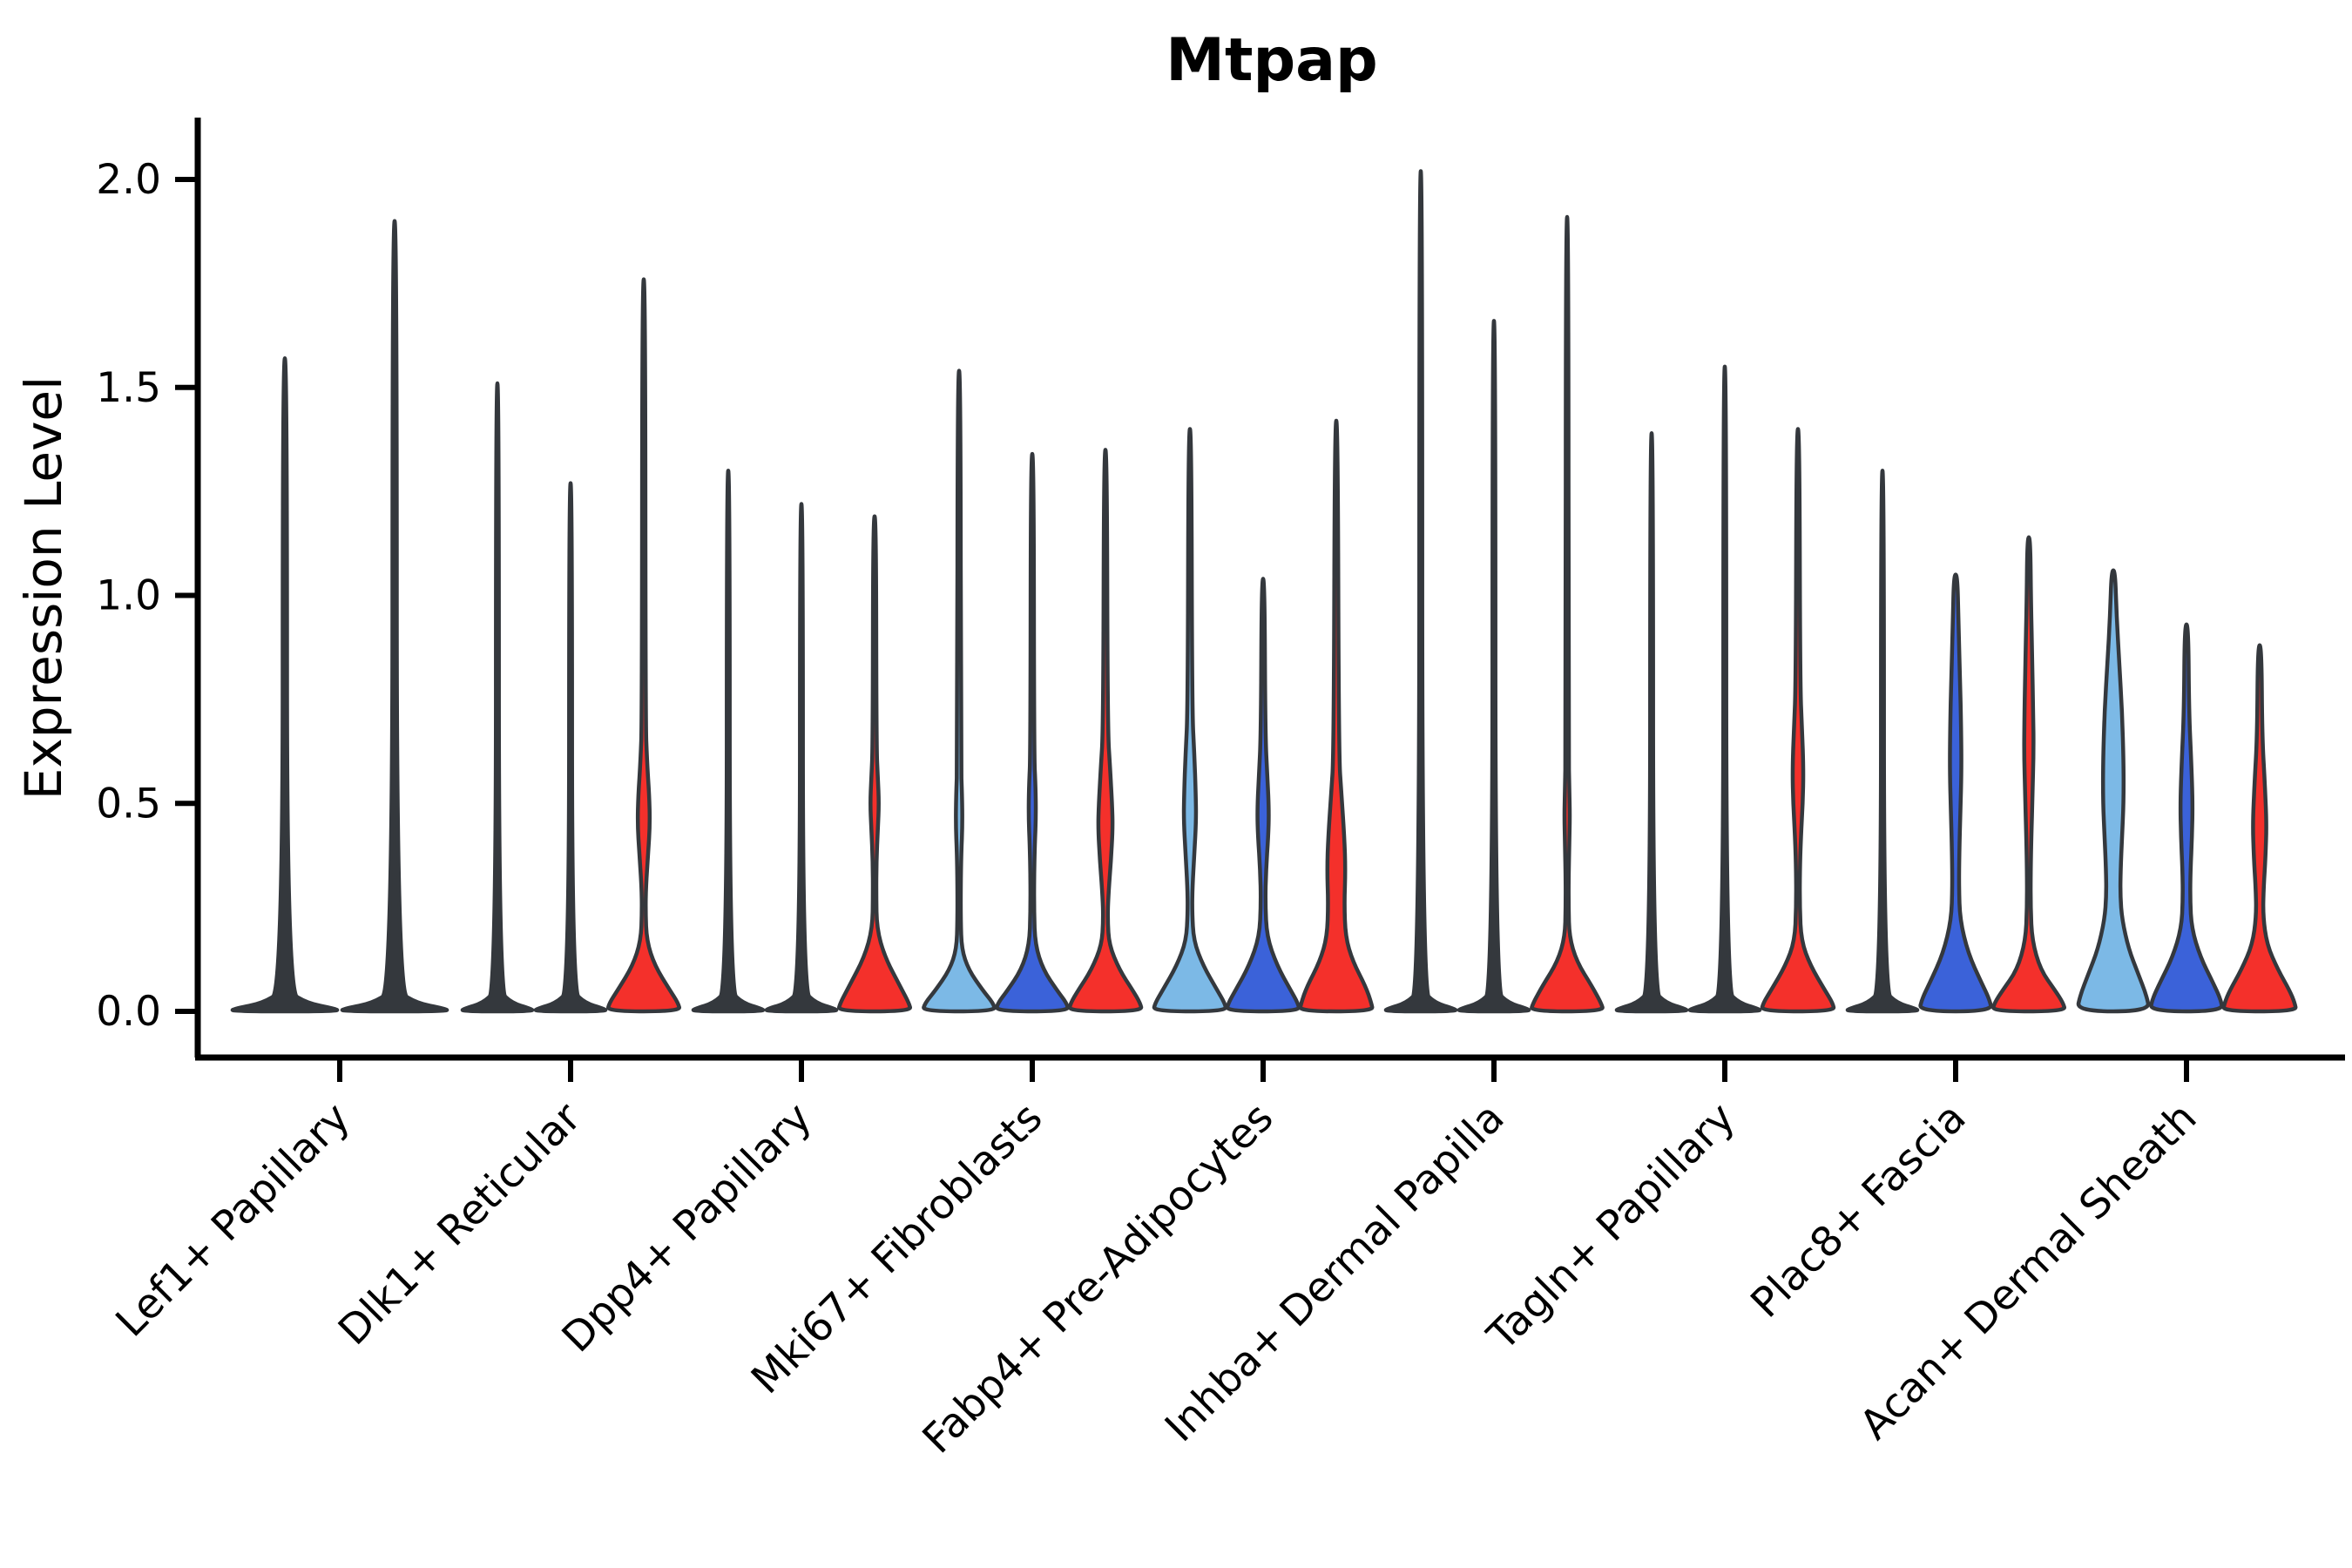 This screenshot has height=1568, width=2352. What do you see at coordinates (129, 180) in the screenshot?
I see `y-tick-label-2.0: 2.0` at bounding box center [129, 180].